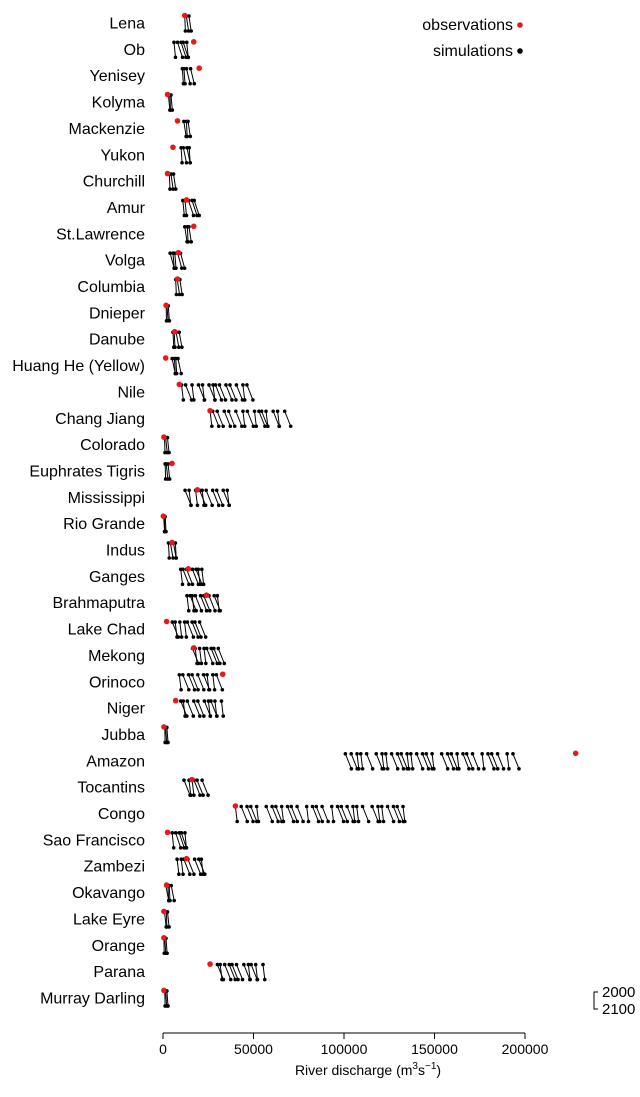 The image size is (640, 1097). What do you see at coordinates (143, 786) in the screenshot?
I see `river-row: Tocantins` at bounding box center [143, 786].